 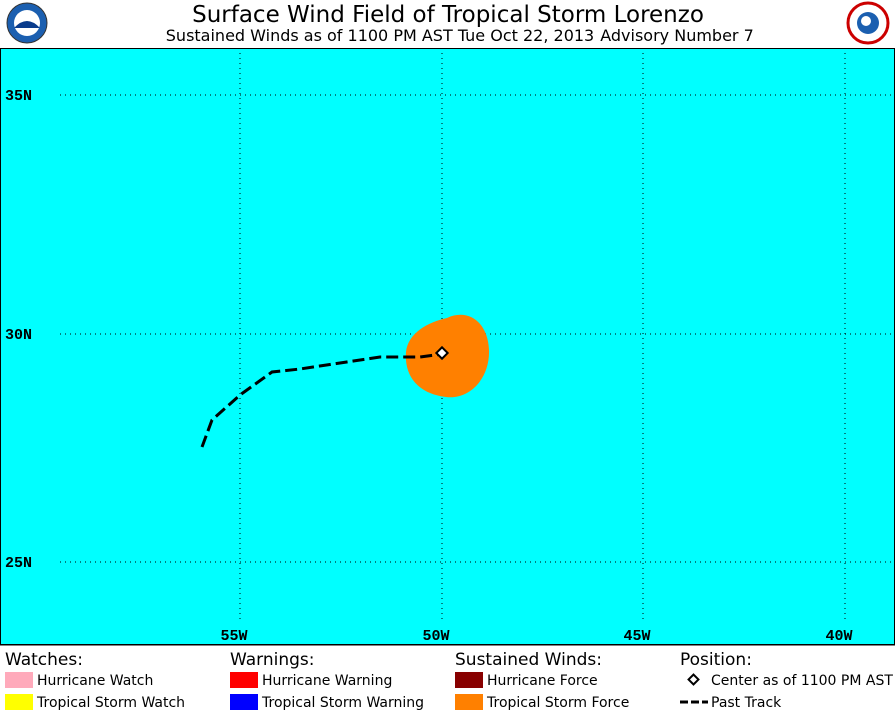 I want to click on lon-label: 50W, so click(x=435, y=636).